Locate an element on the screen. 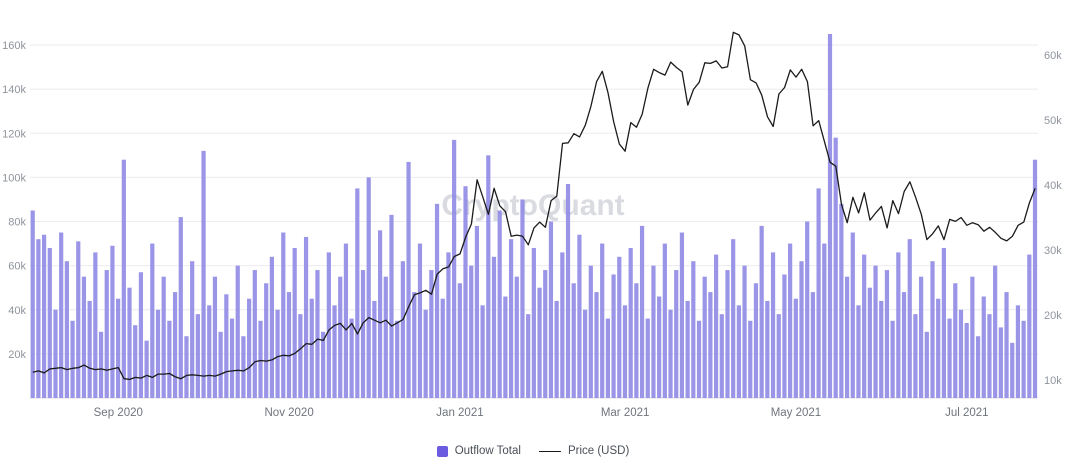 The image size is (1066, 465). y-axis-right-tick: 20k is located at coordinates (1053, 316).